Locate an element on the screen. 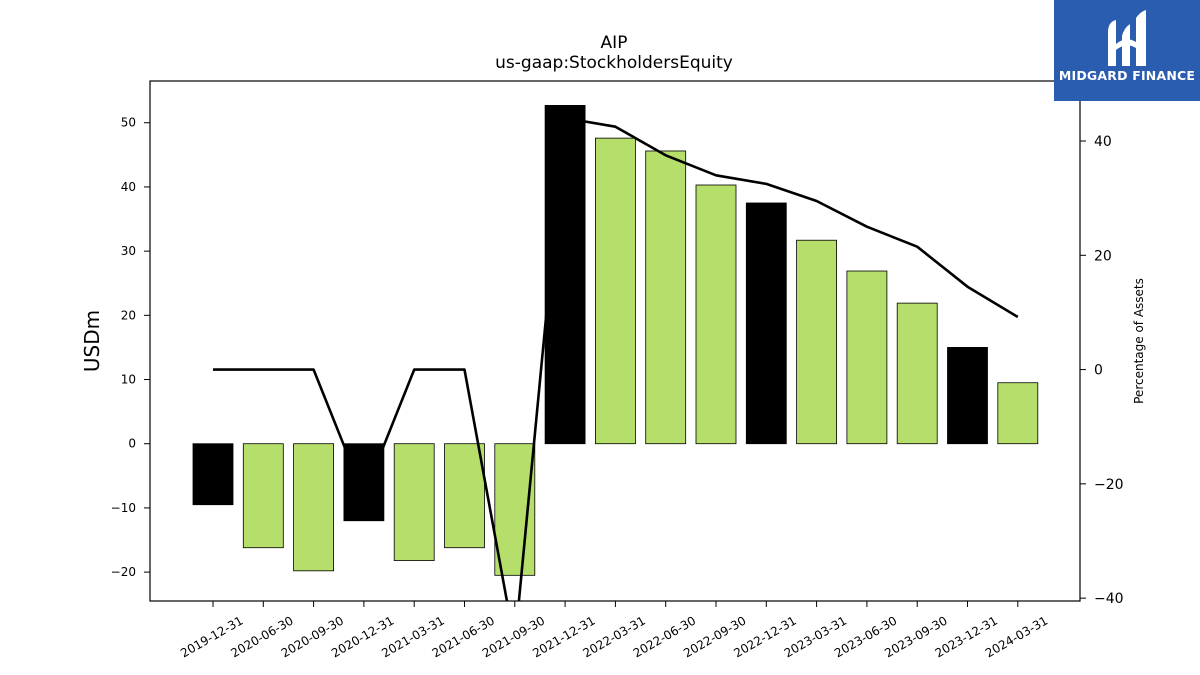 The width and height of the screenshot is (1200, 675). y2-tick-label: −20 is located at coordinates (1109, 485).